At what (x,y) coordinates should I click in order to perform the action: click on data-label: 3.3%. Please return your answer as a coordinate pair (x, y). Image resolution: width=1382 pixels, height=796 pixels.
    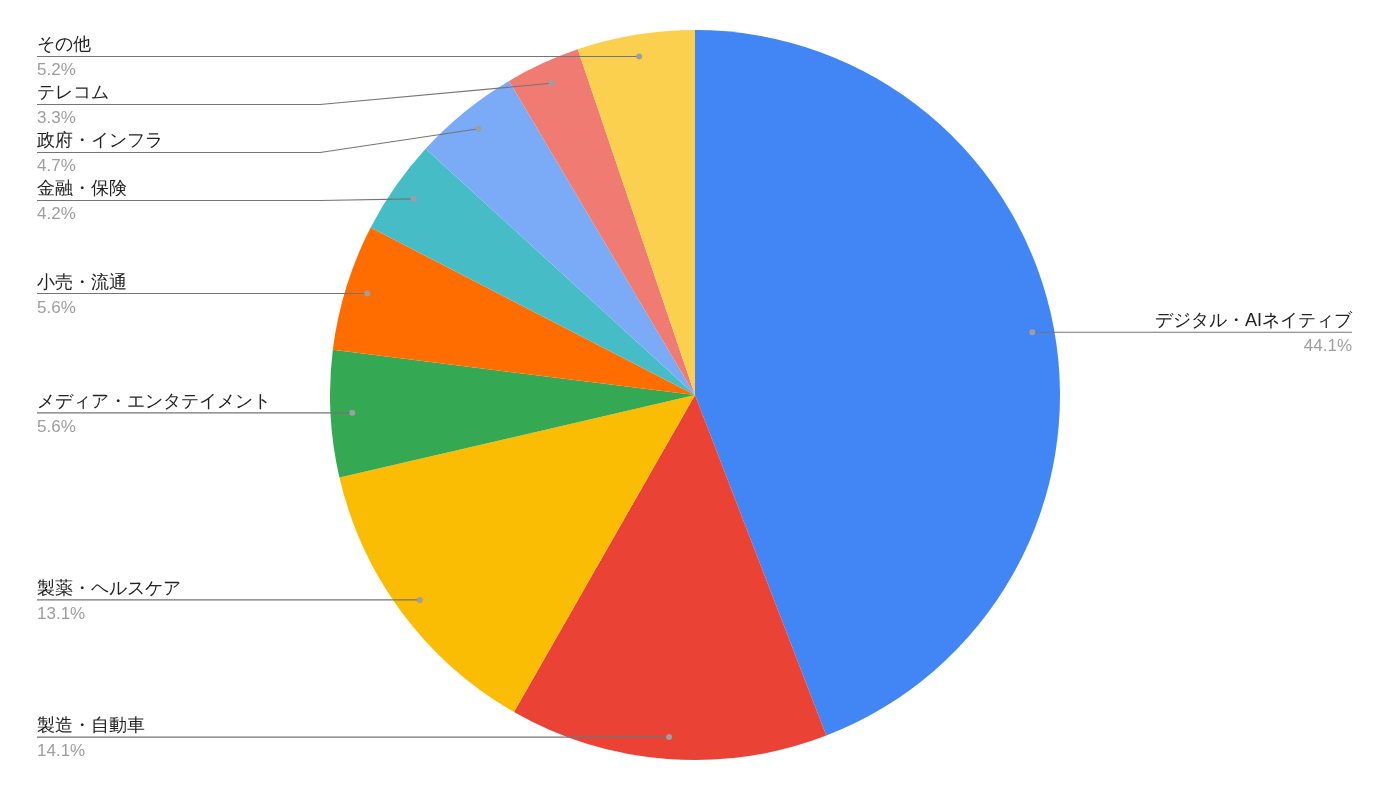
    Looking at the image, I should click on (56, 118).